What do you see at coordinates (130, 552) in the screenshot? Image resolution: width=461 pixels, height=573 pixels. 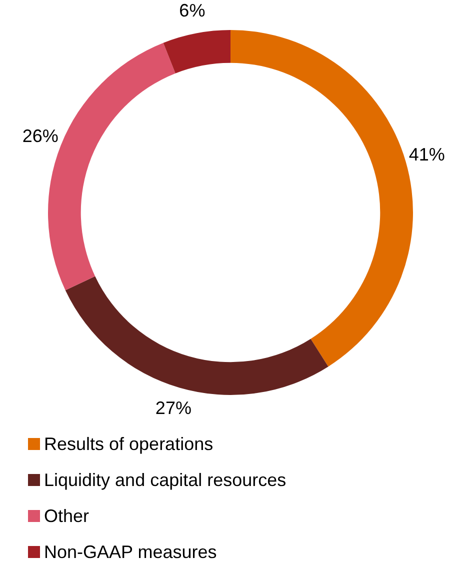 I see `legend-label: Non-GAAP measures` at bounding box center [130, 552].